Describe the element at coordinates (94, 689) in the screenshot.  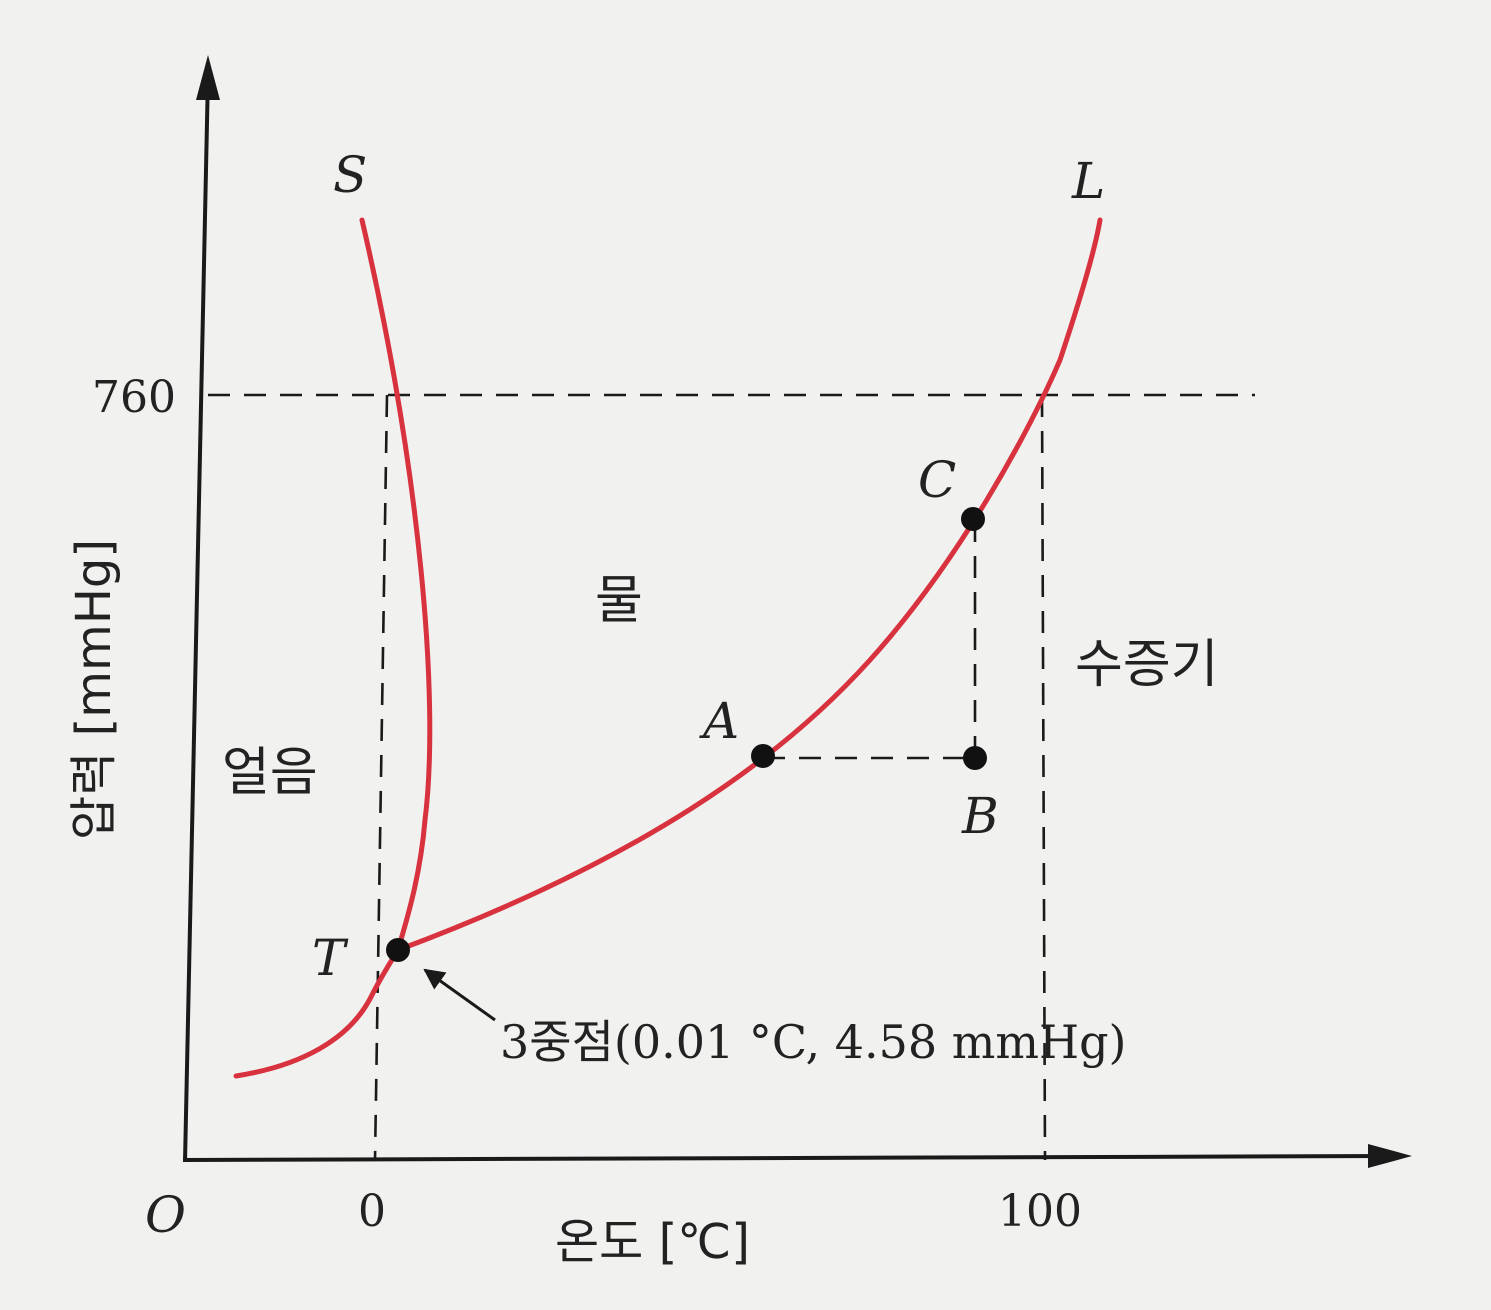
I see `y-axis-label: 압력 [mmHg]` at that location.